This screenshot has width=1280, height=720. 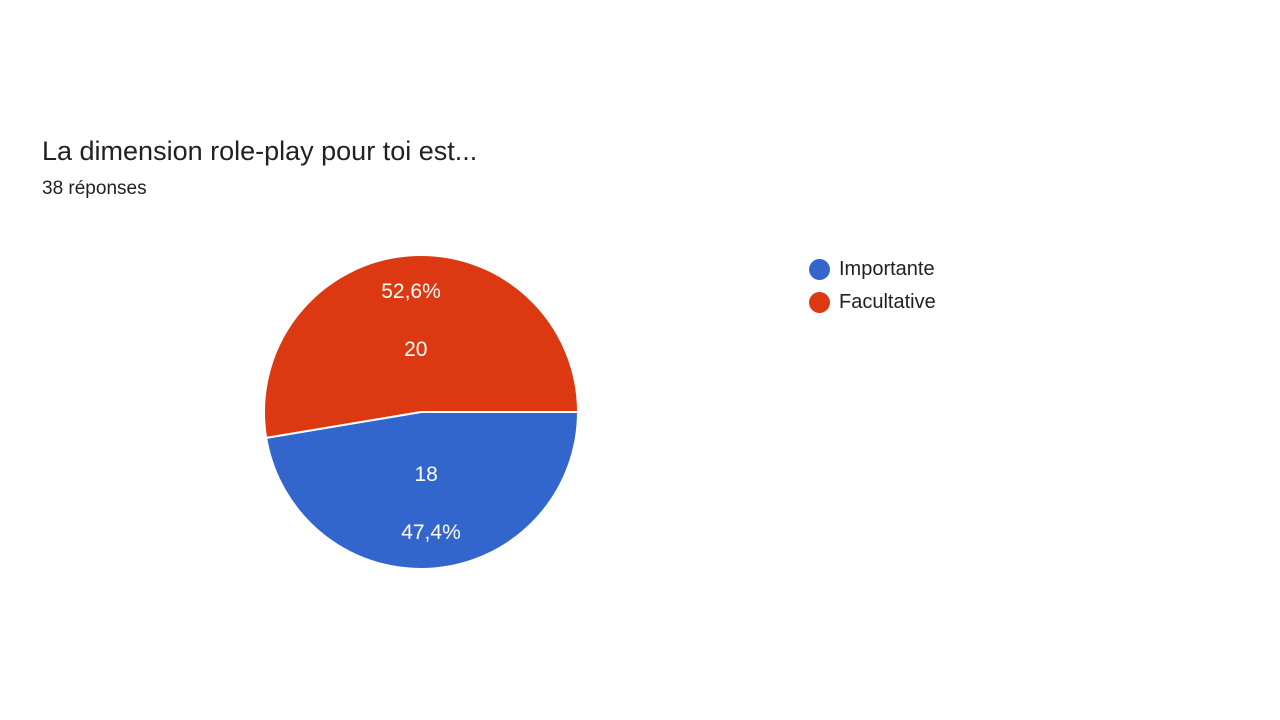 I want to click on pie-slice-facultative, so click(x=421, y=346).